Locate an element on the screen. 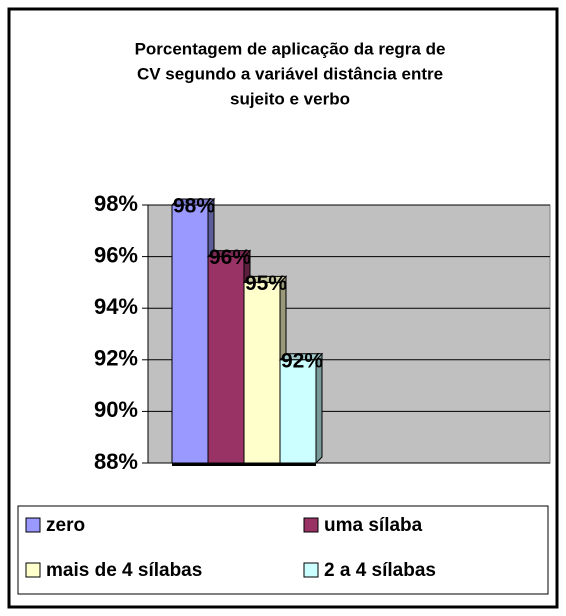 This screenshot has width=566, height=616. chart-title: CV segundo a variável distância entre is located at coordinates (290, 73).